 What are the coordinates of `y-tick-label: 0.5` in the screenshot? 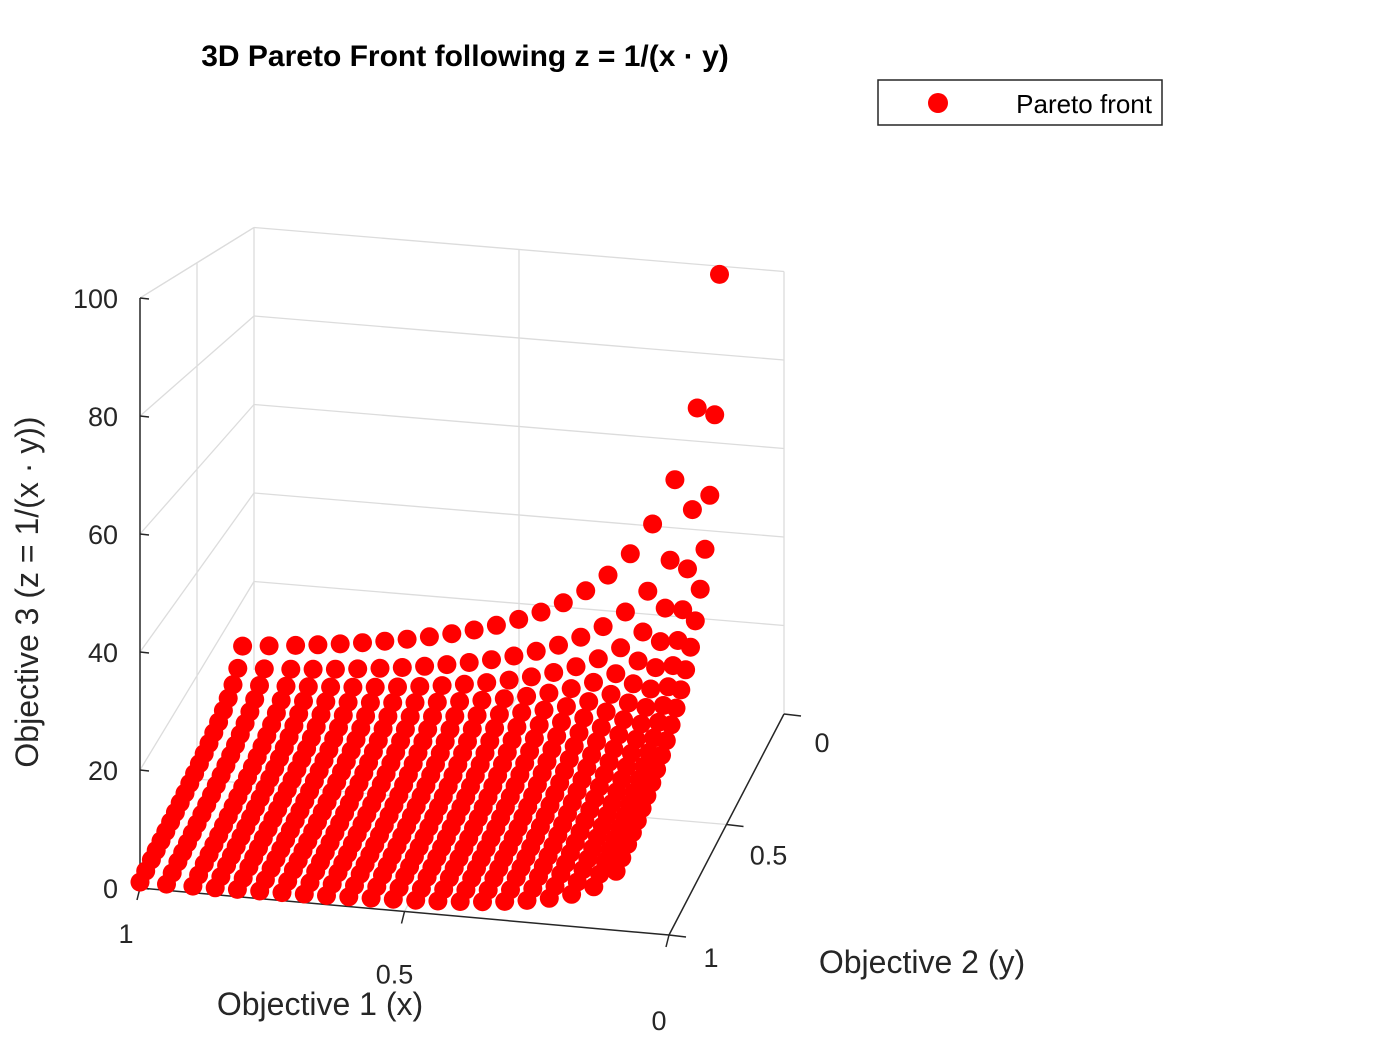 It's located at (769, 856).